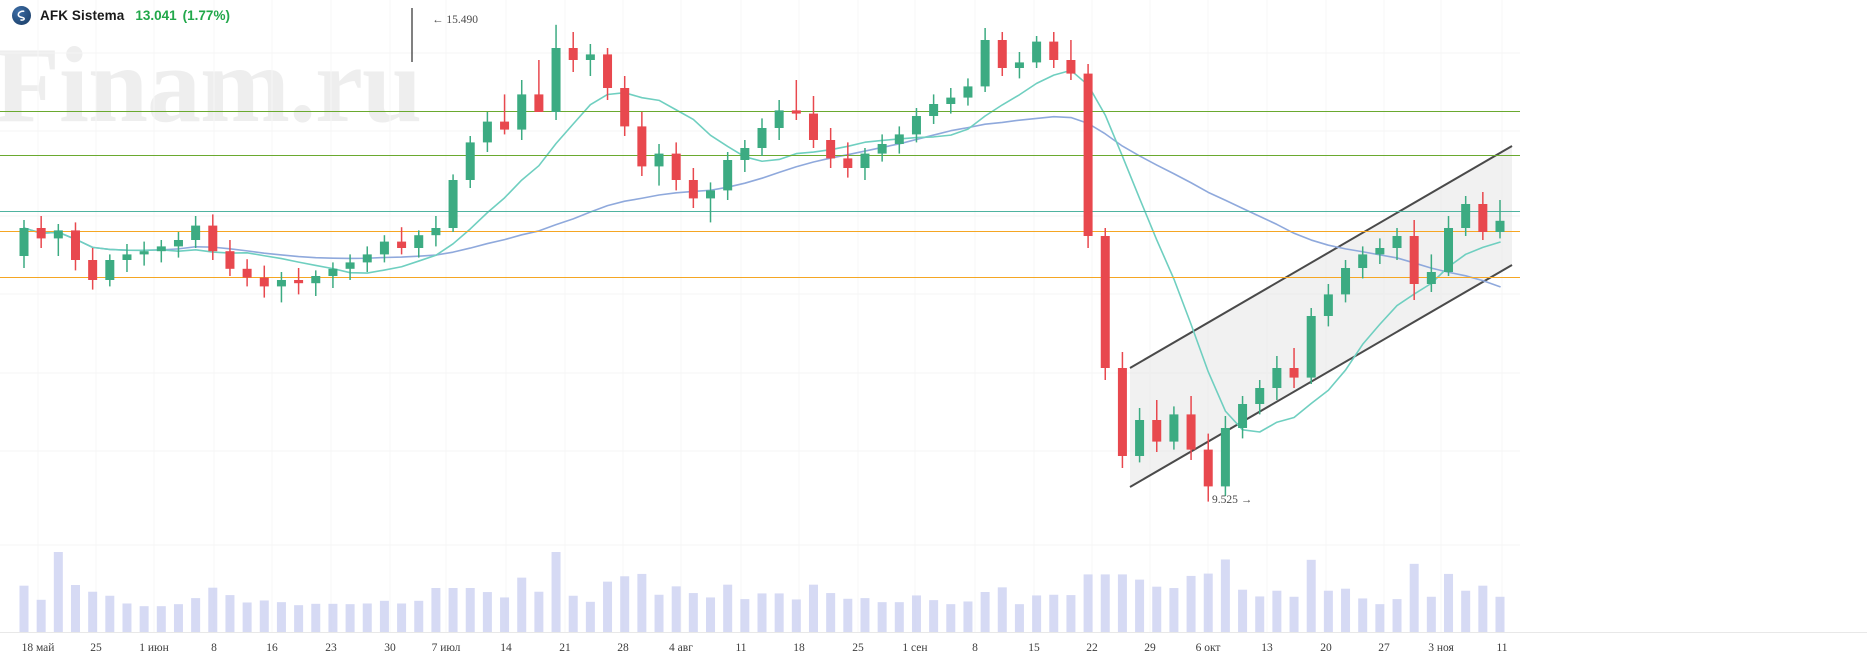  I want to click on high-price-annotation: ← 15.490, so click(455, 20).